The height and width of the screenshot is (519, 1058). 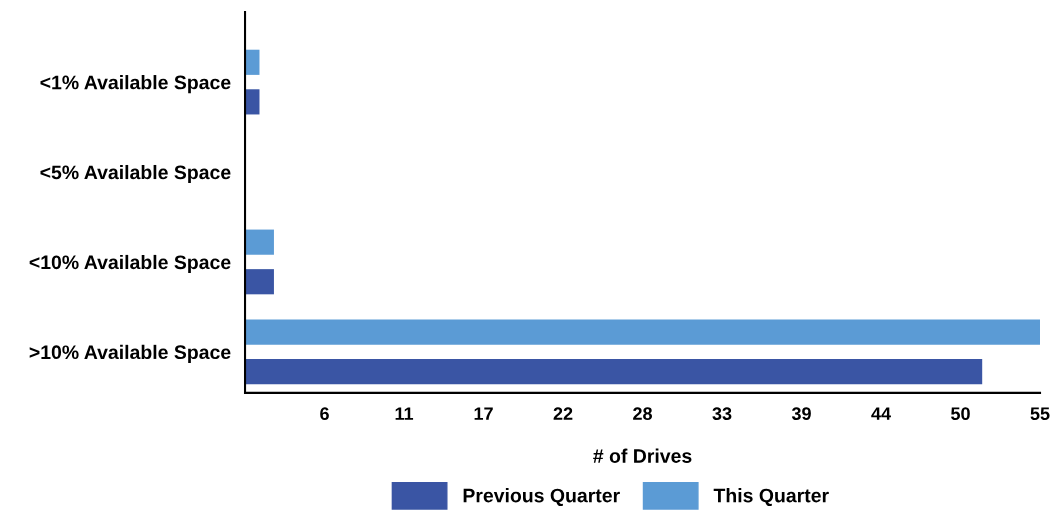 I want to click on x-tick-label: 17, so click(x=483, y=413).